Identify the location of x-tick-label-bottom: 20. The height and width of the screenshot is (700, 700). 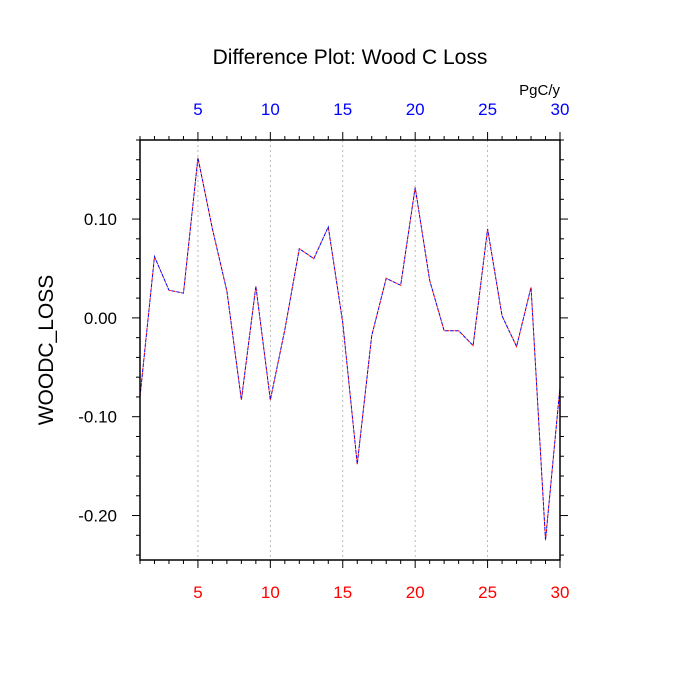
(415, 592).